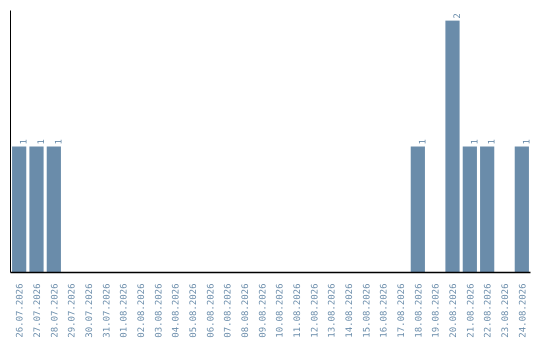 This screenshot has width=540, height=340. I want to click on x-tick-label: 20.08.2026, so click(454, 310).